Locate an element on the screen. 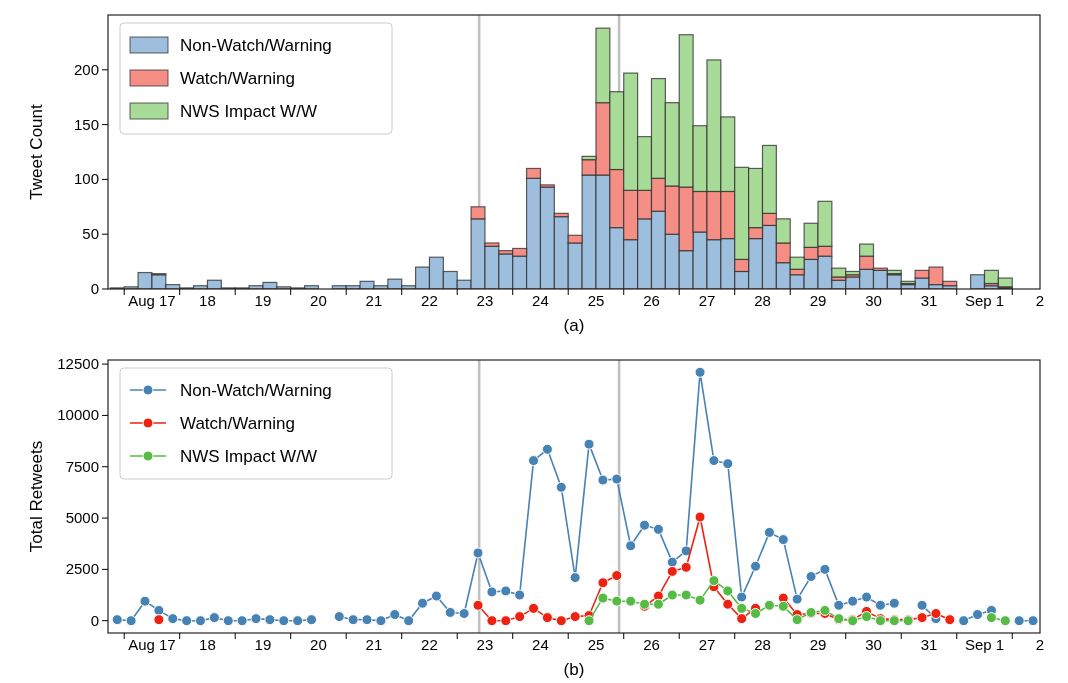  y-tick-label: 2500 is located at coordinates (82, 569).